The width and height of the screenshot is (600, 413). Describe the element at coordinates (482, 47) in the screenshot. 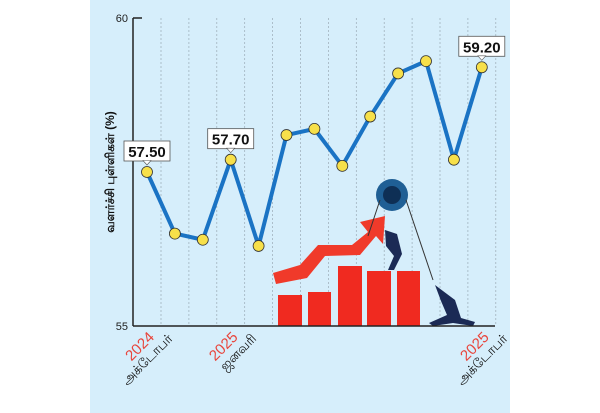

I see `data-label: 59.20` at that location.